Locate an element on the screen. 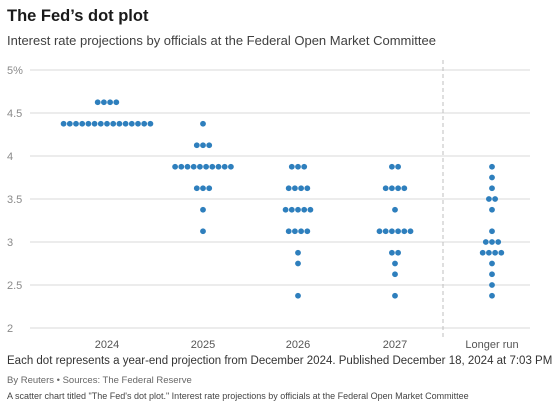  y-tick-label: 4.5 is located at coordinates (14, 114).